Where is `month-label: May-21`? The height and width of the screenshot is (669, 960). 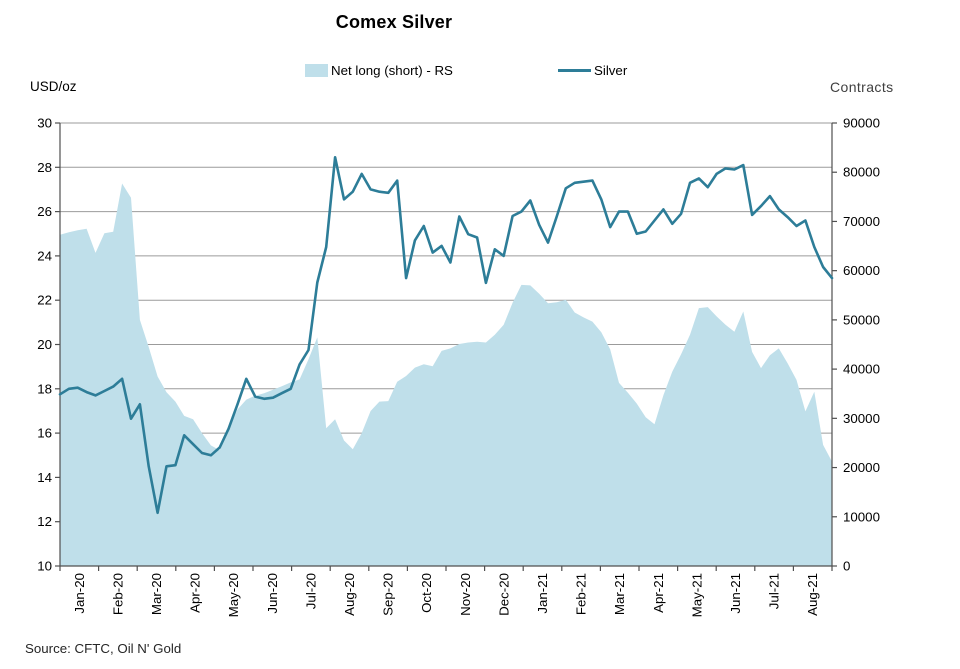 month-label: May-21 is located at coordinates (696, 595).